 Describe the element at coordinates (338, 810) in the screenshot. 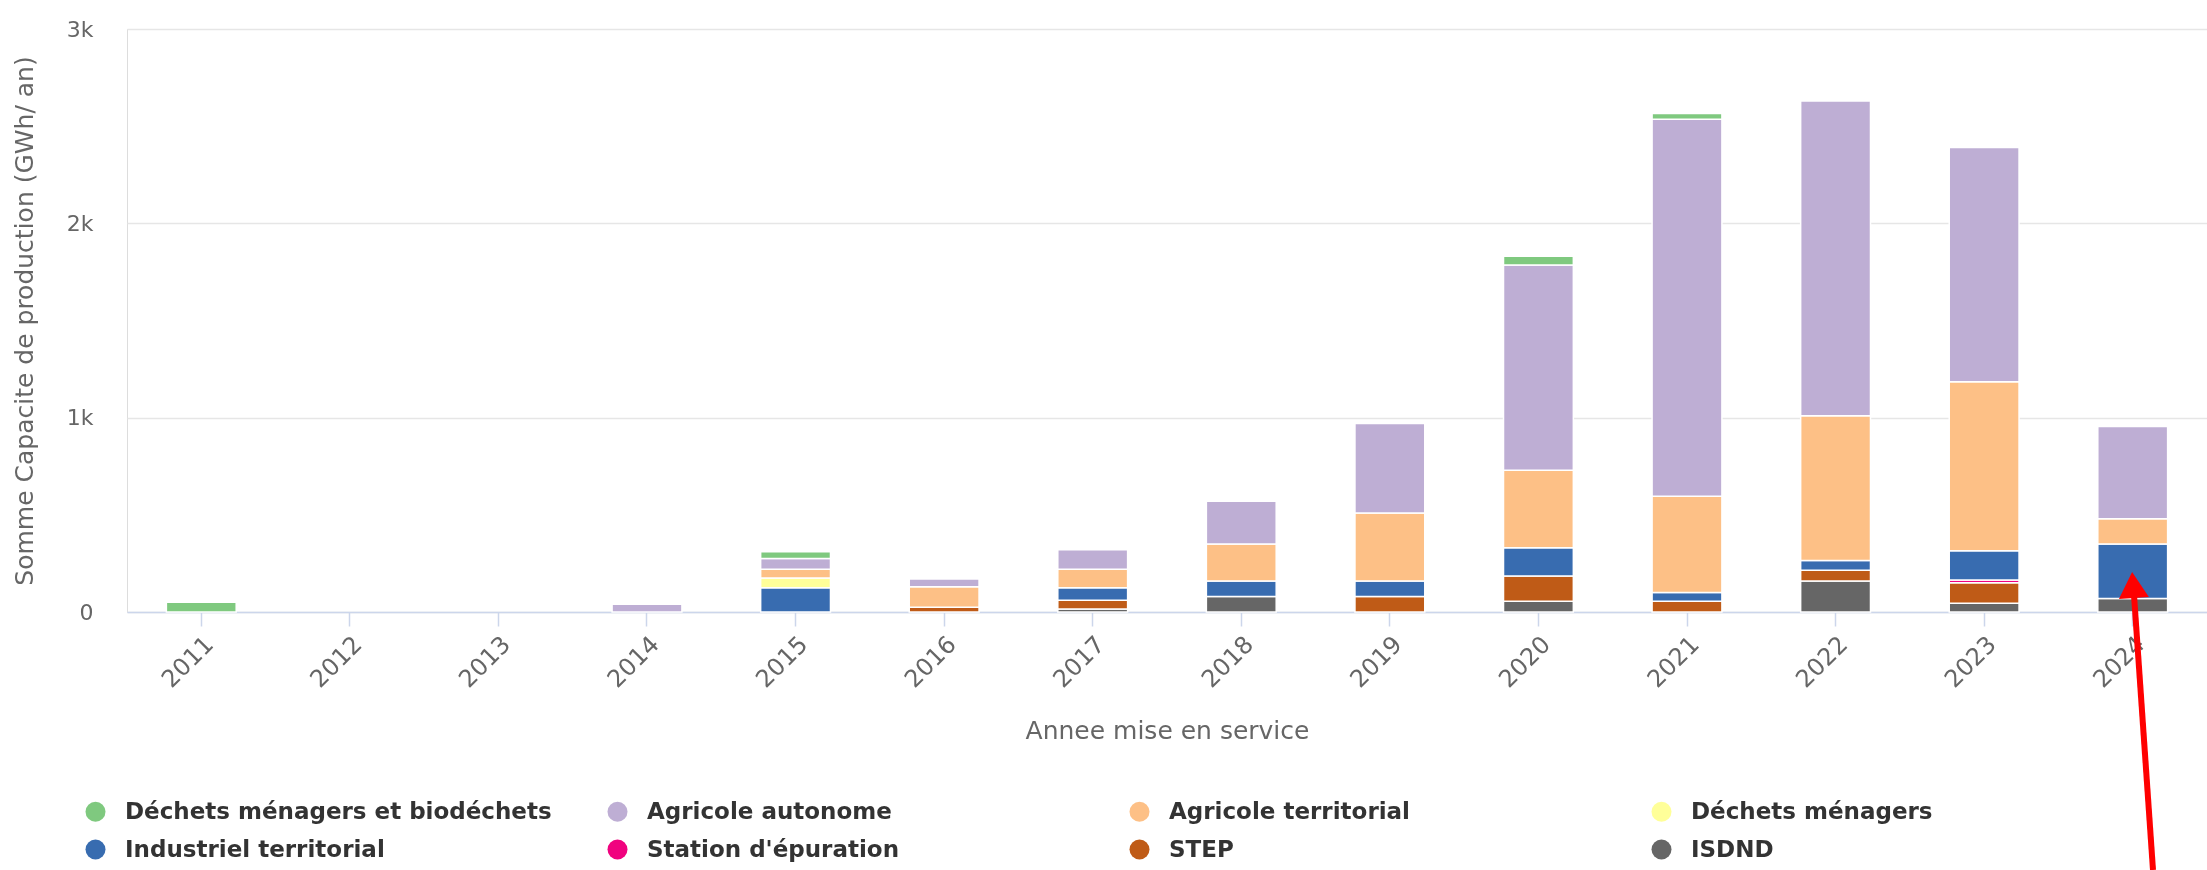

I see `legend-label: Déchets ménagers et biodéchets` at that location.